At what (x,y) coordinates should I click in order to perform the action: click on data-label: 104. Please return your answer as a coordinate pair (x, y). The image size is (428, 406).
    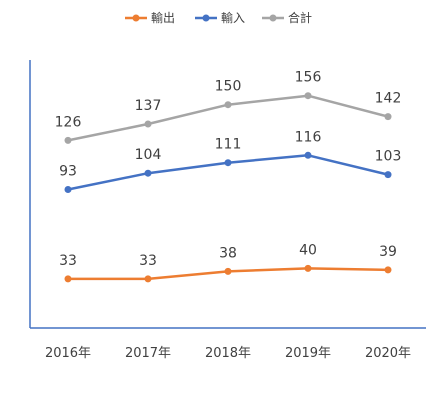
    Looking at the image, I should click on (148, 155).